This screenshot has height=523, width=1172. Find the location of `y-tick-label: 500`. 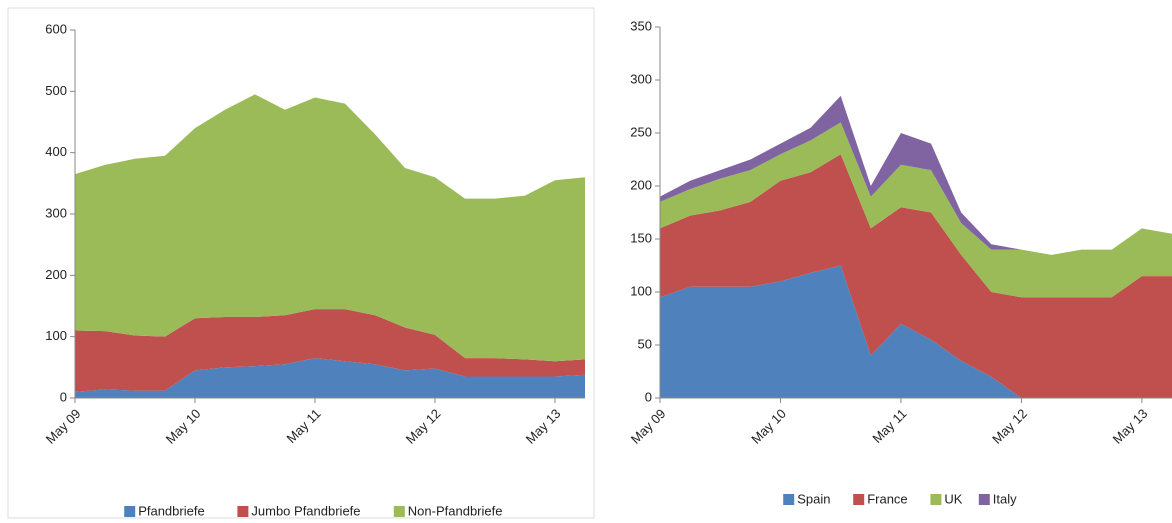

y-tick-label: 500 is located at coordinates (56, 90).